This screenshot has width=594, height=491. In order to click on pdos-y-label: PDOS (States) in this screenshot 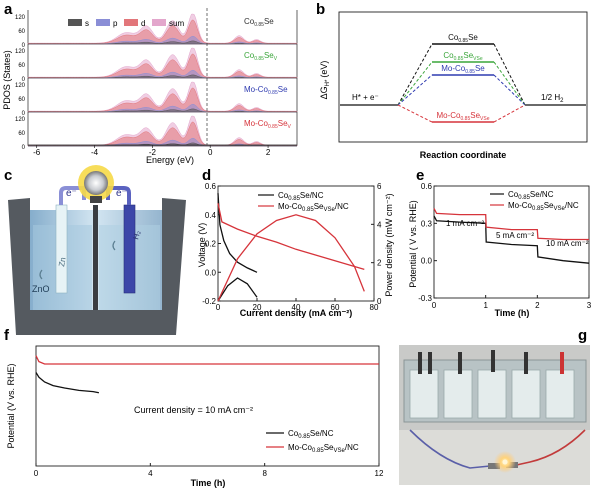, I will do `click(7, 80)`.